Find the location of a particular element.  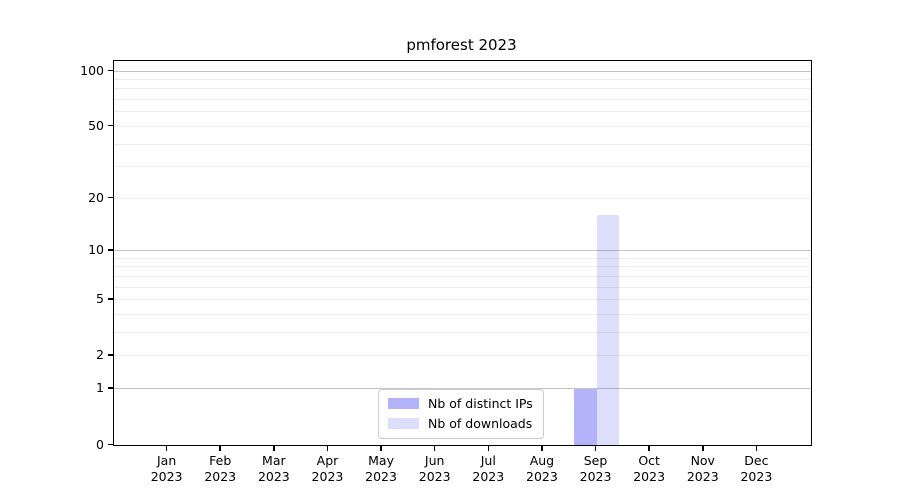

y-tick-label: 5 is located at coordinates (100, 299).